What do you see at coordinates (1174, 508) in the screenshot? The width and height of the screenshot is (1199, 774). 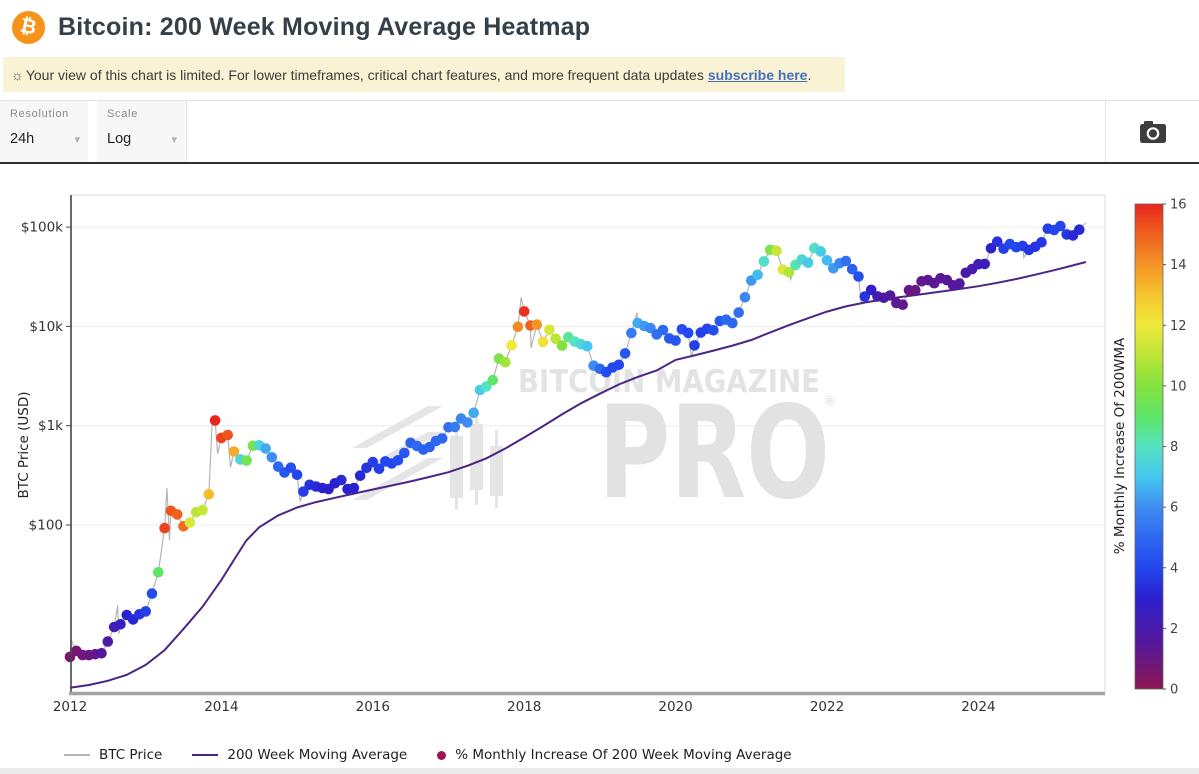 I see `svg-text: 6` at bounding box center [1174, 508].